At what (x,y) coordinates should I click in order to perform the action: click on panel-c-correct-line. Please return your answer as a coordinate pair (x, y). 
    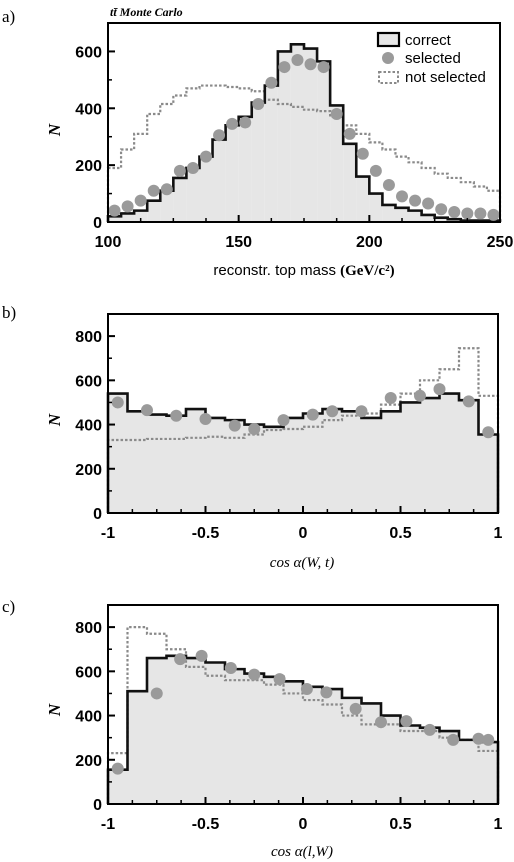
    Looking at the image, I should click on (303, 729).